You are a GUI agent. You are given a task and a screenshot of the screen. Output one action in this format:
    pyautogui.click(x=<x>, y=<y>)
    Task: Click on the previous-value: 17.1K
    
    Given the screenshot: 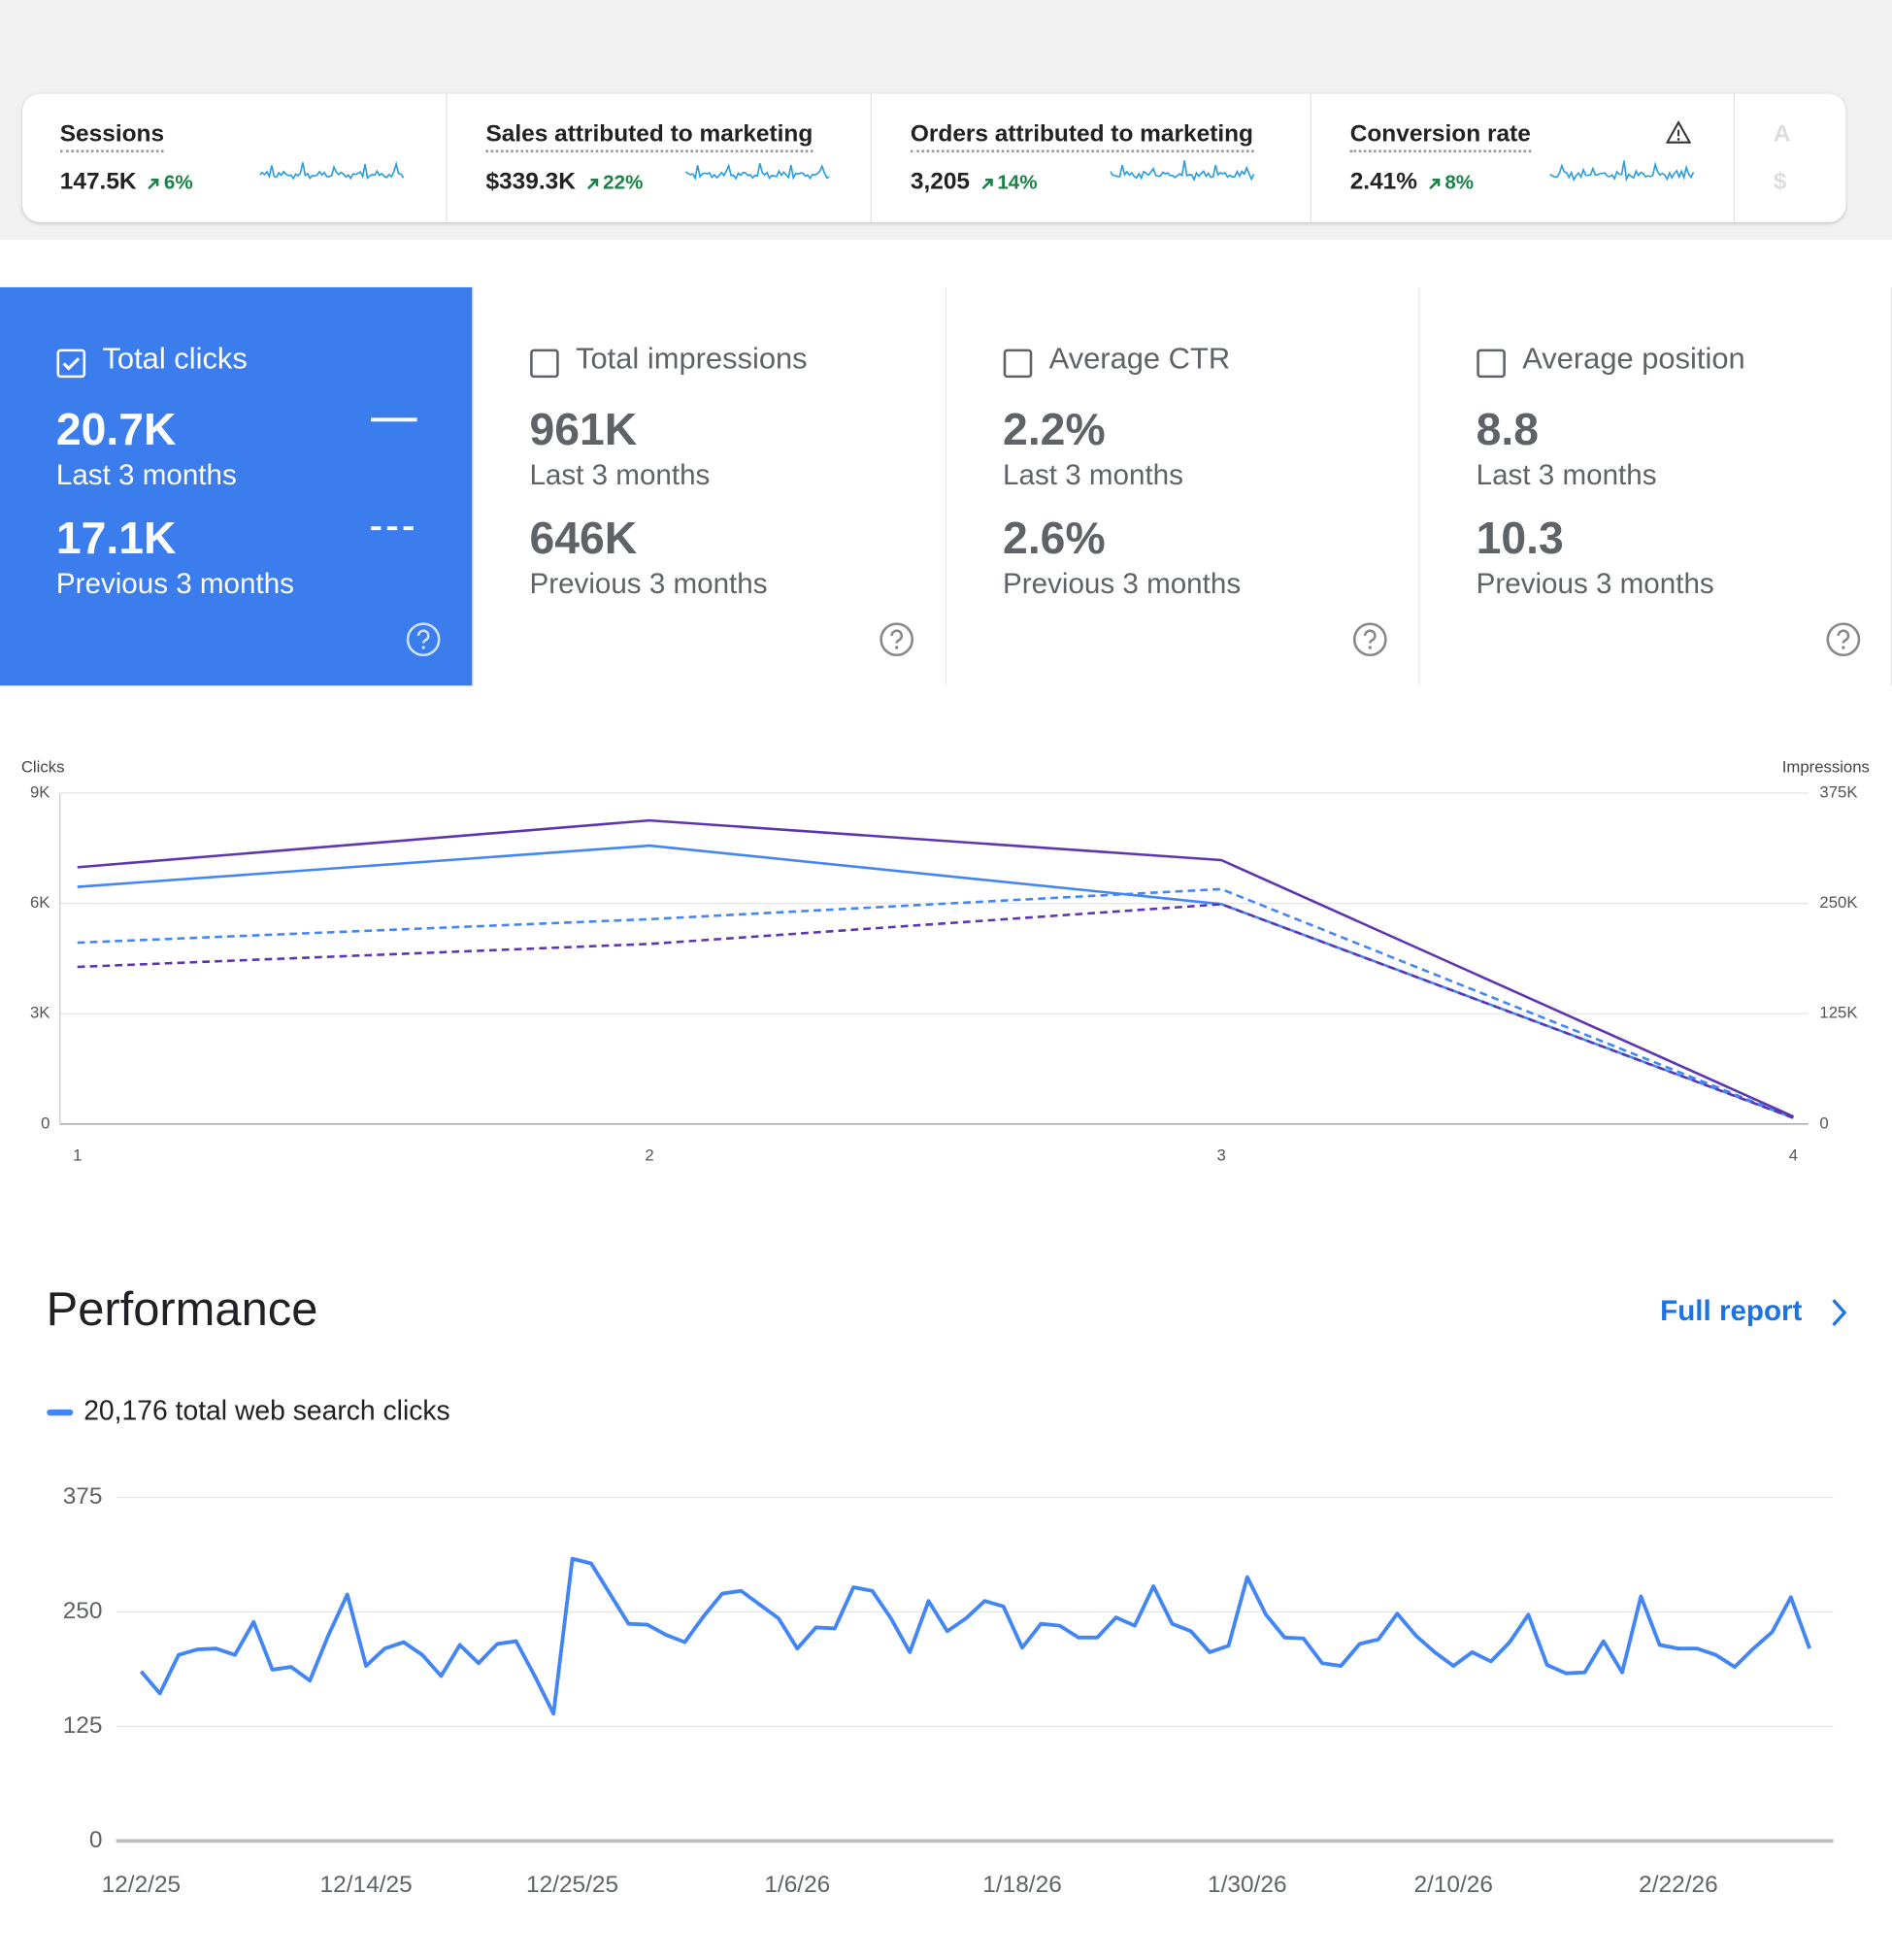 What is the action you would take?
    pyautogui.click(x=116, y=538)
    